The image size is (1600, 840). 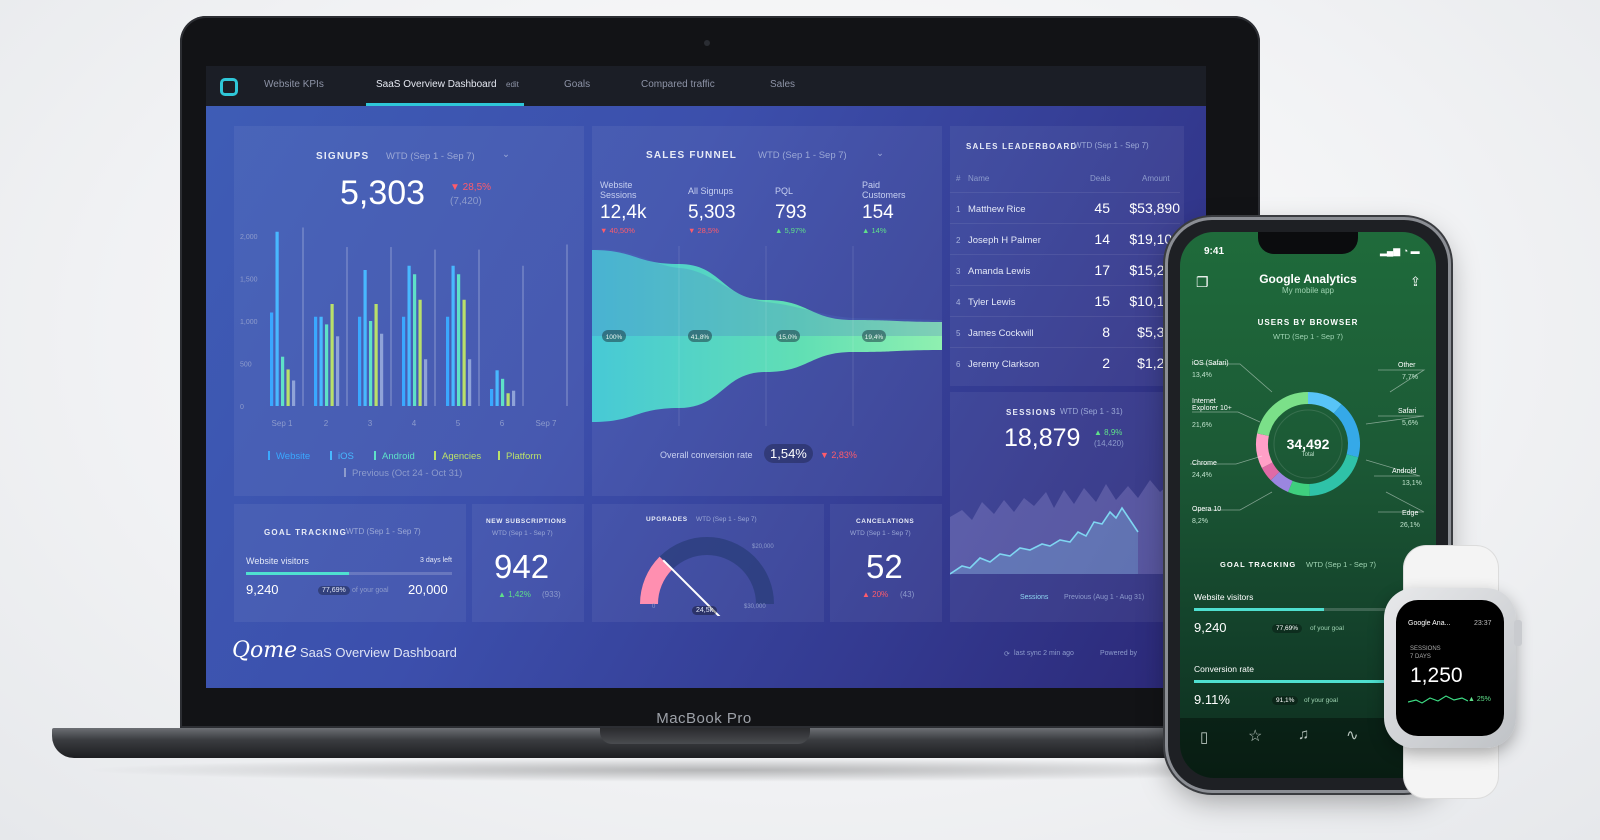 What do you see at coordinates (1044, 541) in the screenshot?
I see `sessions-current-area` at bounding box center [1044, 541].